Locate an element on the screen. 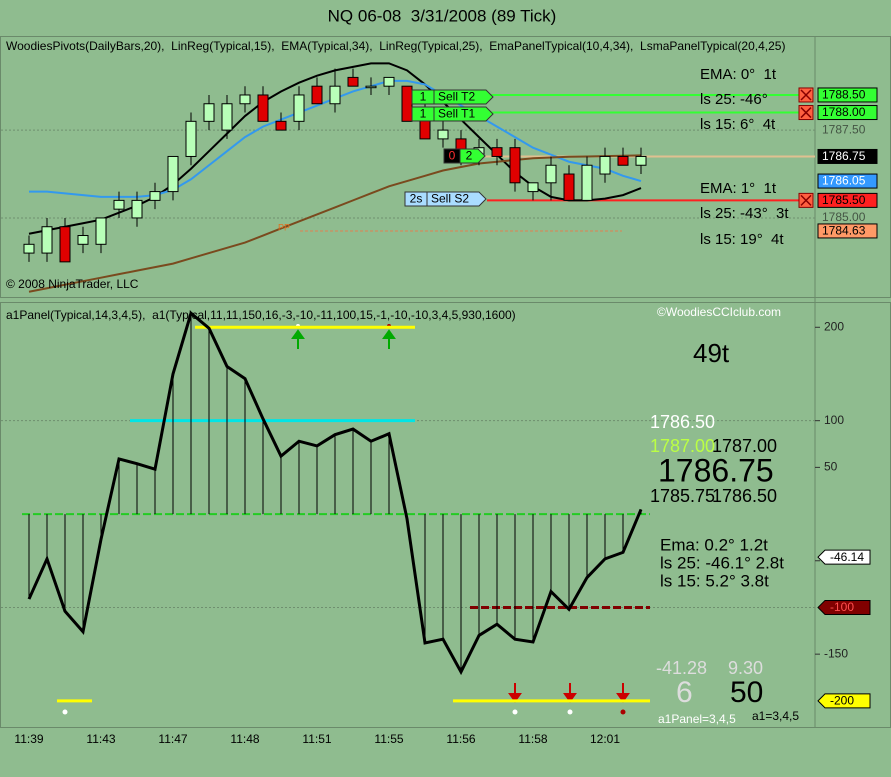 This screenshot has height=777, width=891. tag-count: 0 is located at coordinates (452, 156).